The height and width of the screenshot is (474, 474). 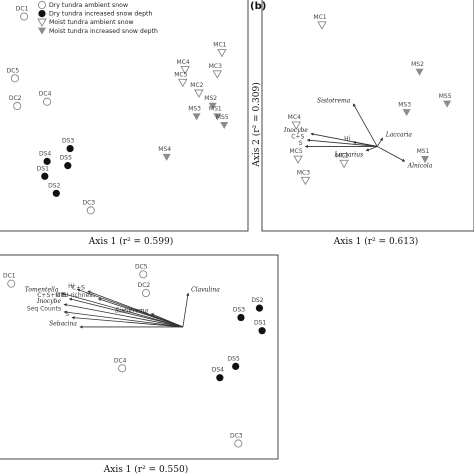 I want to click on vector-label: C+S+MIB, so click(x=51, y=295).